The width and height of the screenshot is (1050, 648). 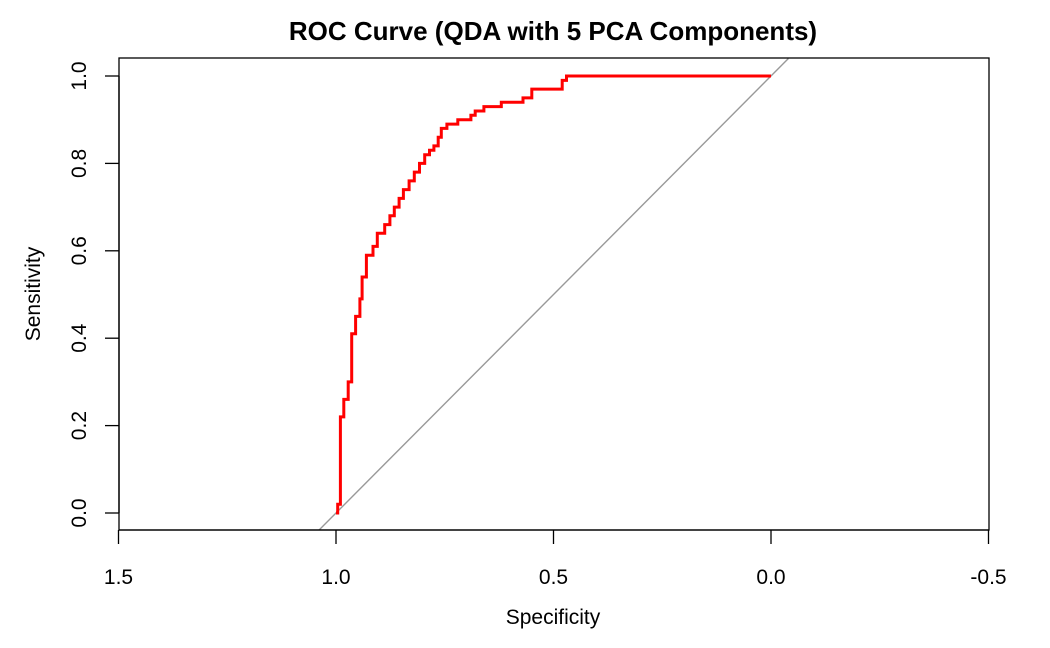 I want to click on y-axis: 0.0 0.2 0.4 0.6 0.8 1.0, so click(x=94, y=294).